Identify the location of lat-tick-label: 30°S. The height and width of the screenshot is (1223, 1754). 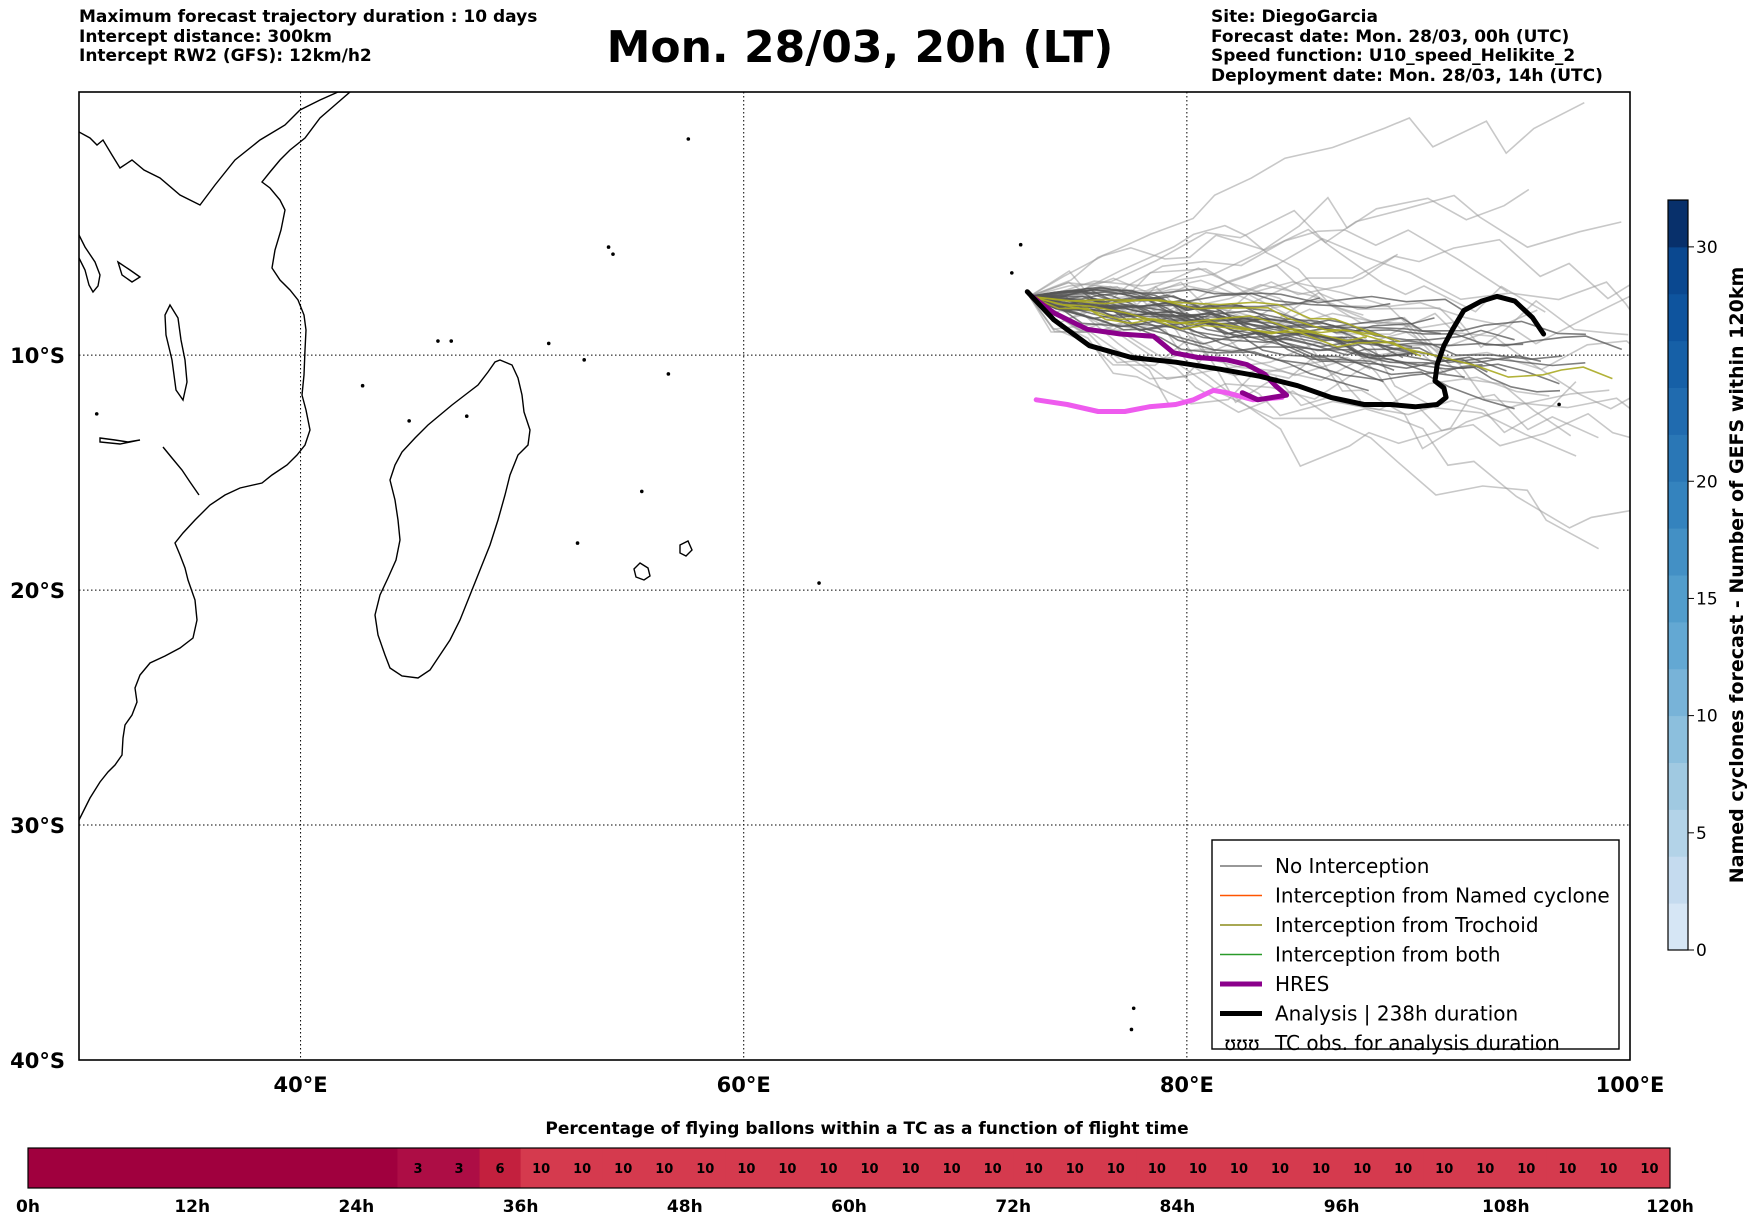
(37, 826).